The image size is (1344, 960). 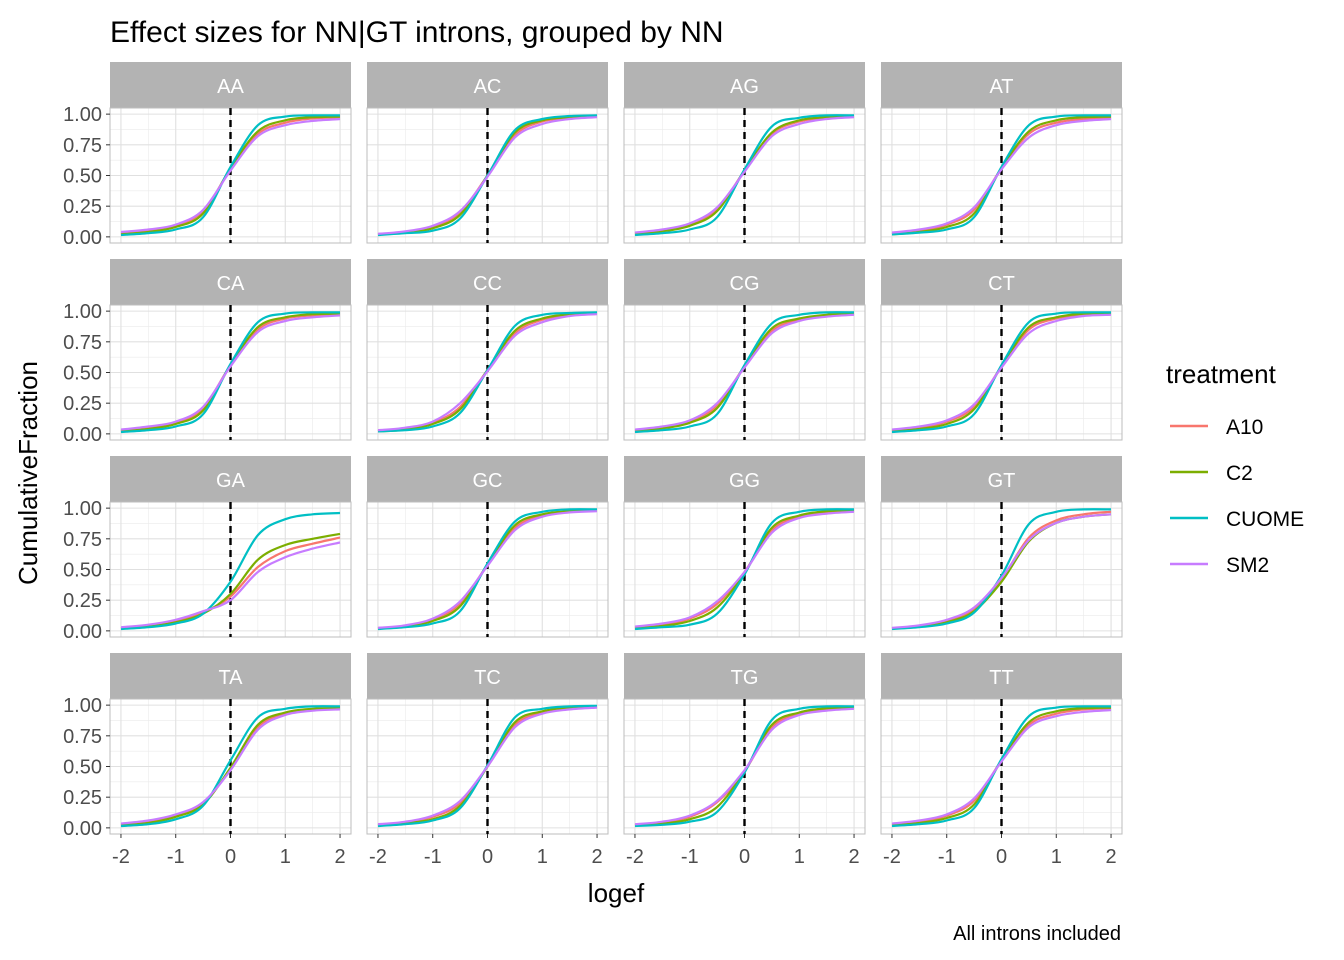 I want to click on facet-label: AA, so click(x=230, y=87).